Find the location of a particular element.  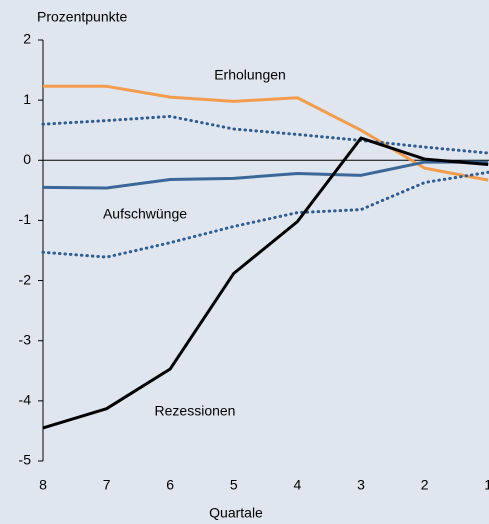

x-tick-label: 6 is located at coordinates (170, 485).